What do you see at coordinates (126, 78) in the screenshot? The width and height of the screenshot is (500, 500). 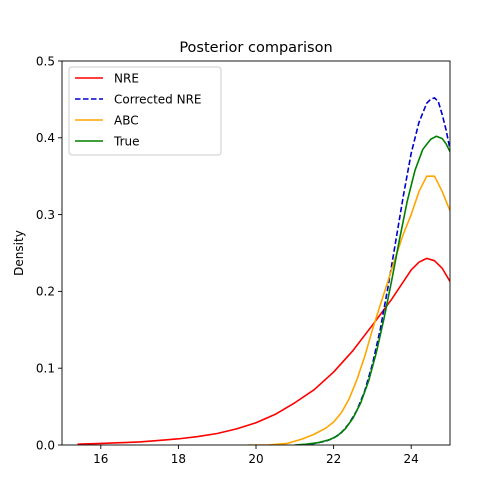 I see `legend-entry-label: NRE` at bounding box center [126, 78].